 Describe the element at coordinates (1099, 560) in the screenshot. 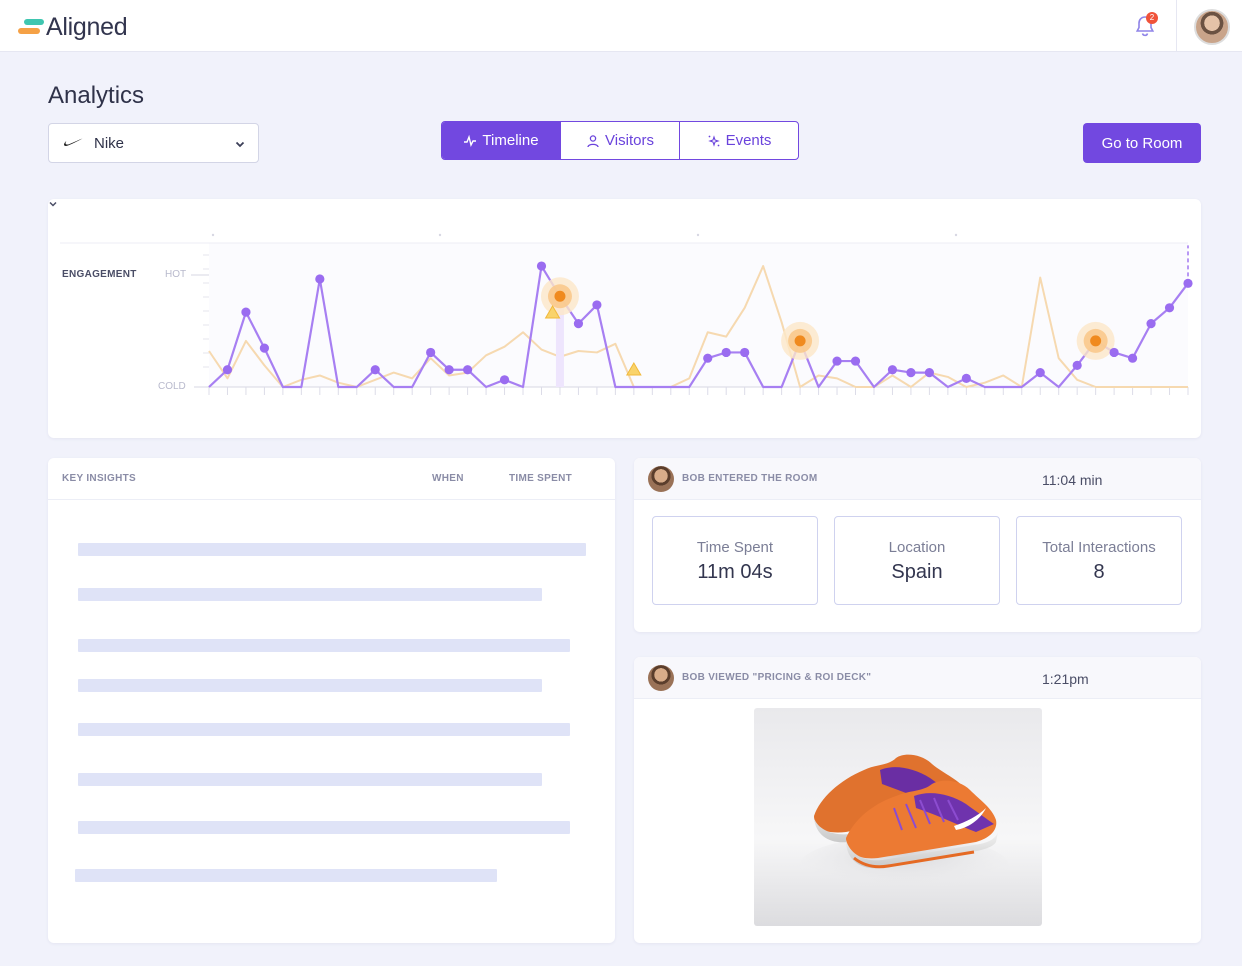

I see `total-interactions-stat: Total Interactions 8` at that location.